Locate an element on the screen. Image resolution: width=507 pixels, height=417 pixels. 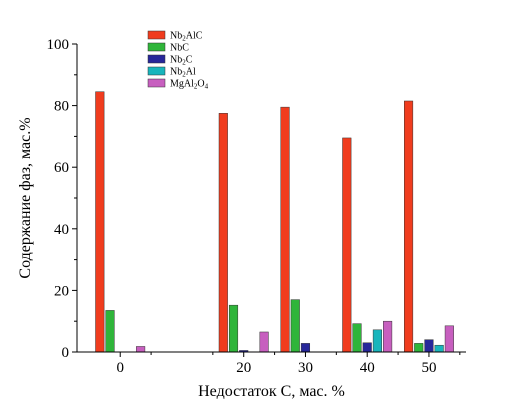
x-tick-label: 20 is located at coordinates (243, 368).